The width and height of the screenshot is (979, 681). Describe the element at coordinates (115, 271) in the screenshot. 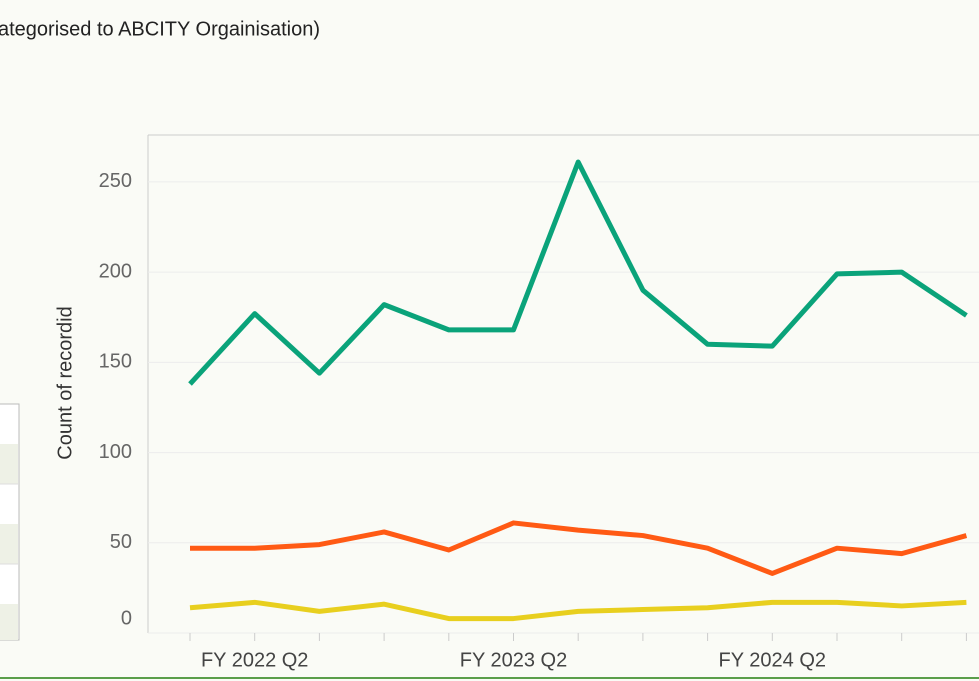

I see `y-tick-label: 200` at that location.